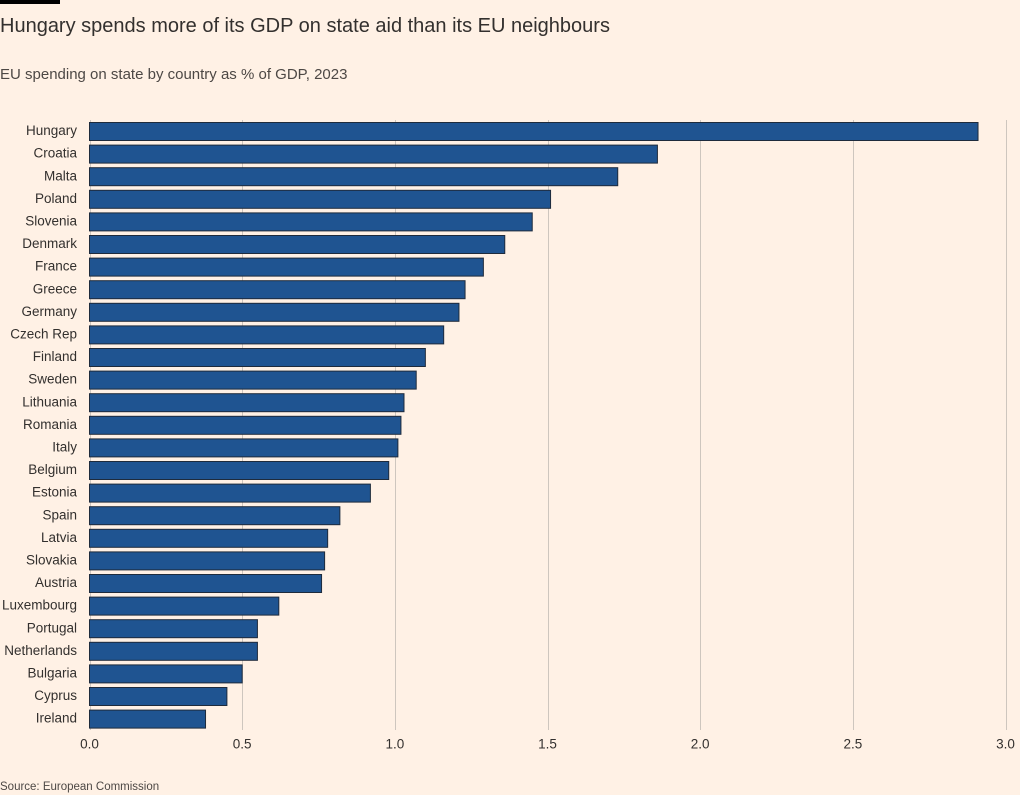  What do you see at coordinates (274, 312) in the screenshot?
I see `bar-germany` at bounding box center [274, 312].